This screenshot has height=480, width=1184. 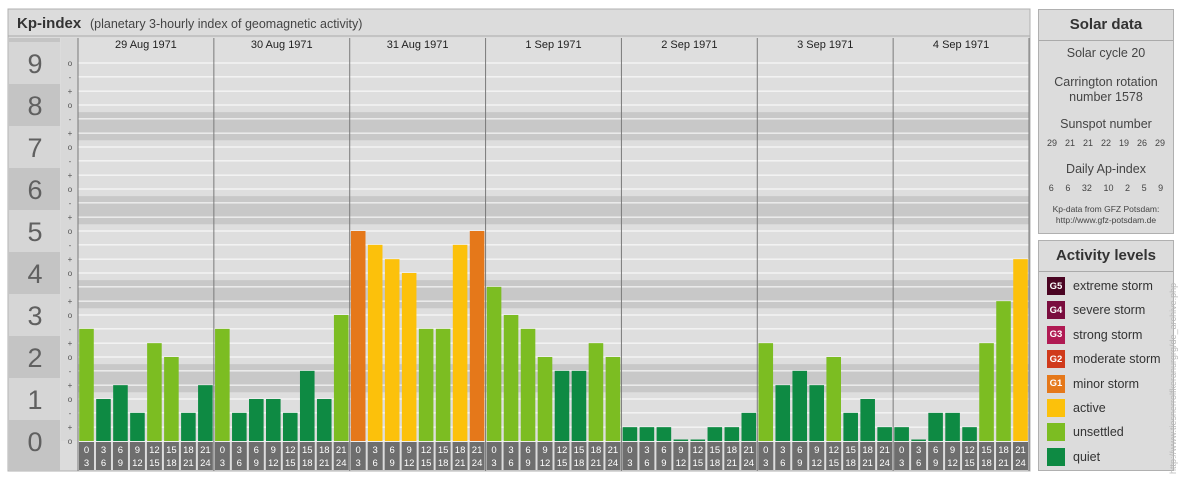 What do you see at coordinates (34, 358) in the screenshot?
I see `y-tick-label: 2` at bounding box center [34, 358].